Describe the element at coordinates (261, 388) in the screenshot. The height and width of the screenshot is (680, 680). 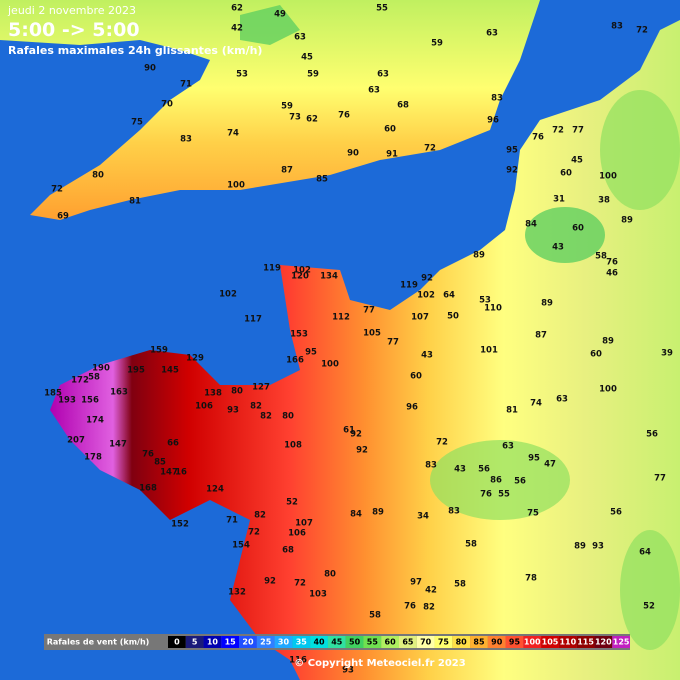
I see `station-value: 127` at that location.